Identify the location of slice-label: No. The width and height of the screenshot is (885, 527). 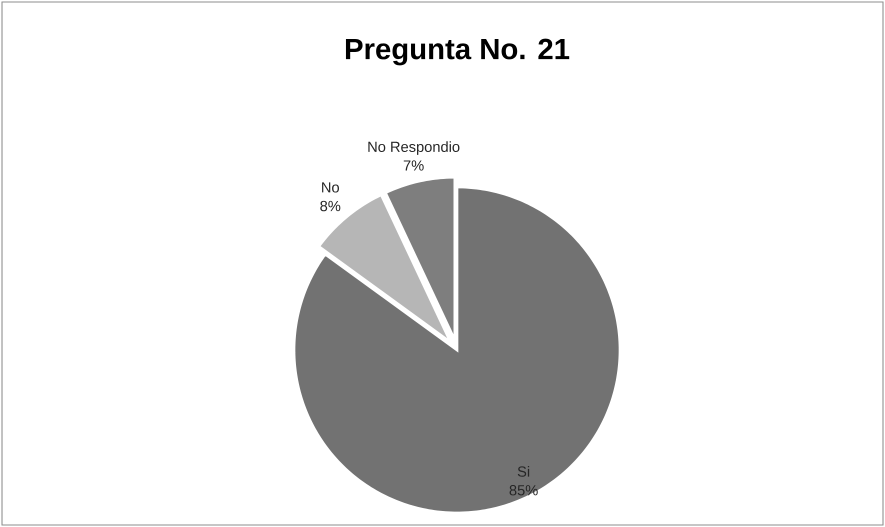
(330, 187).